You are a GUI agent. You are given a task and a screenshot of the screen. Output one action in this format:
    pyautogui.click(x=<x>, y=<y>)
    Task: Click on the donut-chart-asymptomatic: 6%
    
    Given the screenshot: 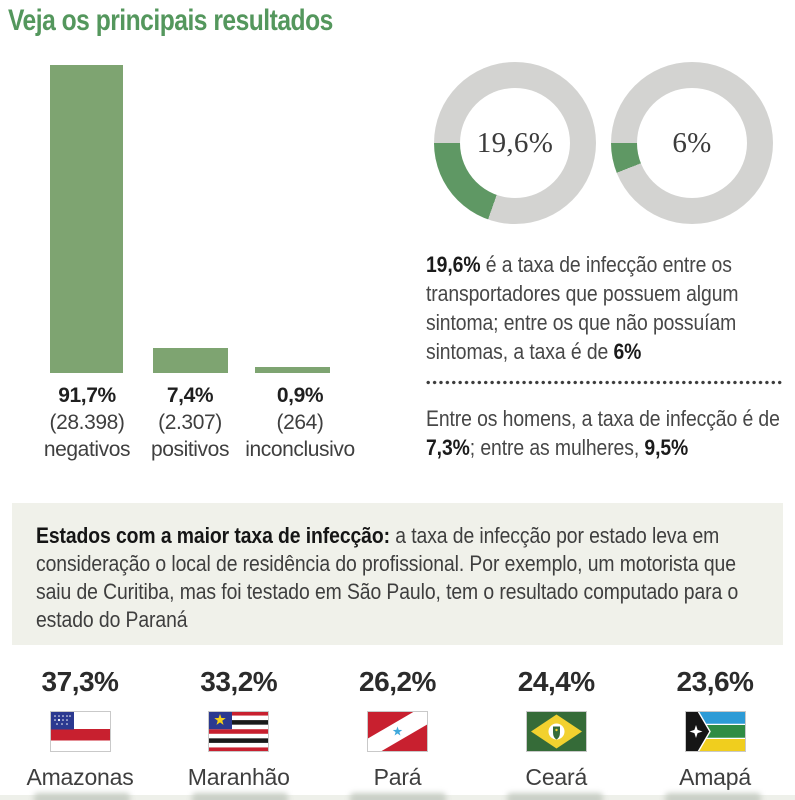 What is the action you would take?
    pyautogui.click(x=692, y=143)
    